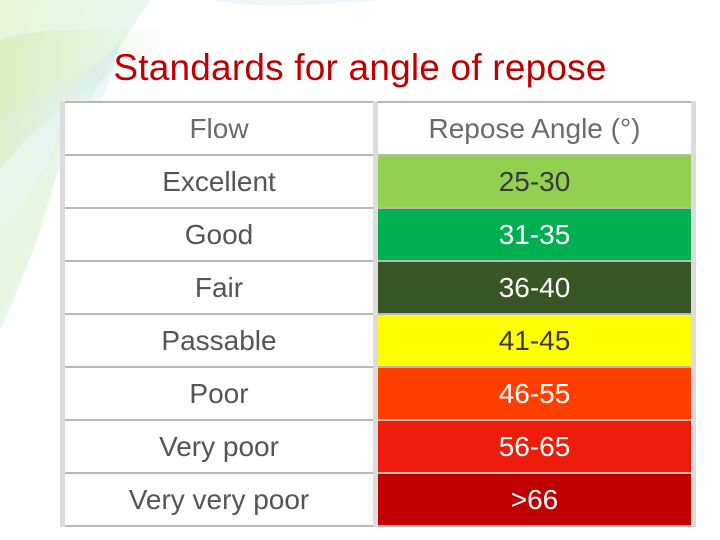 Image resolution: width=720 pixels, height=540 pixels. I want to click on table-row: Excellent 25-30, so click(378, 181).